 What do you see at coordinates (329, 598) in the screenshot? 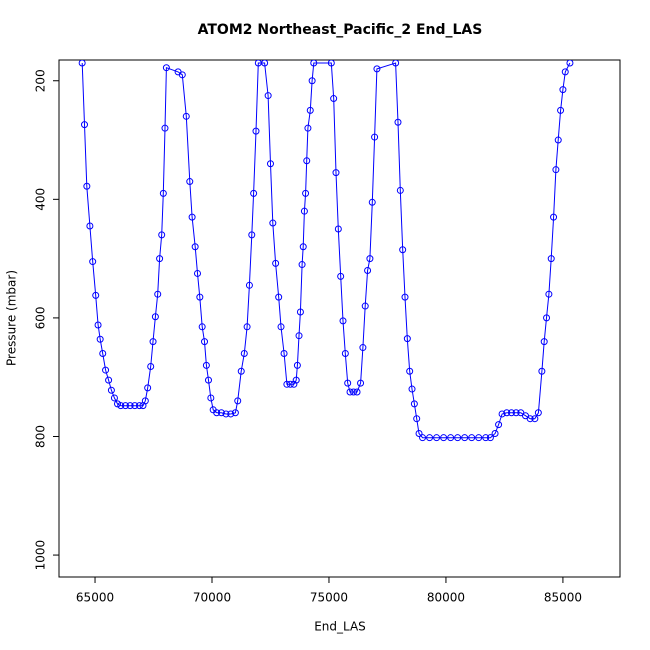
I see `x-tick-label: 75000` at bounding box center [329, 598].